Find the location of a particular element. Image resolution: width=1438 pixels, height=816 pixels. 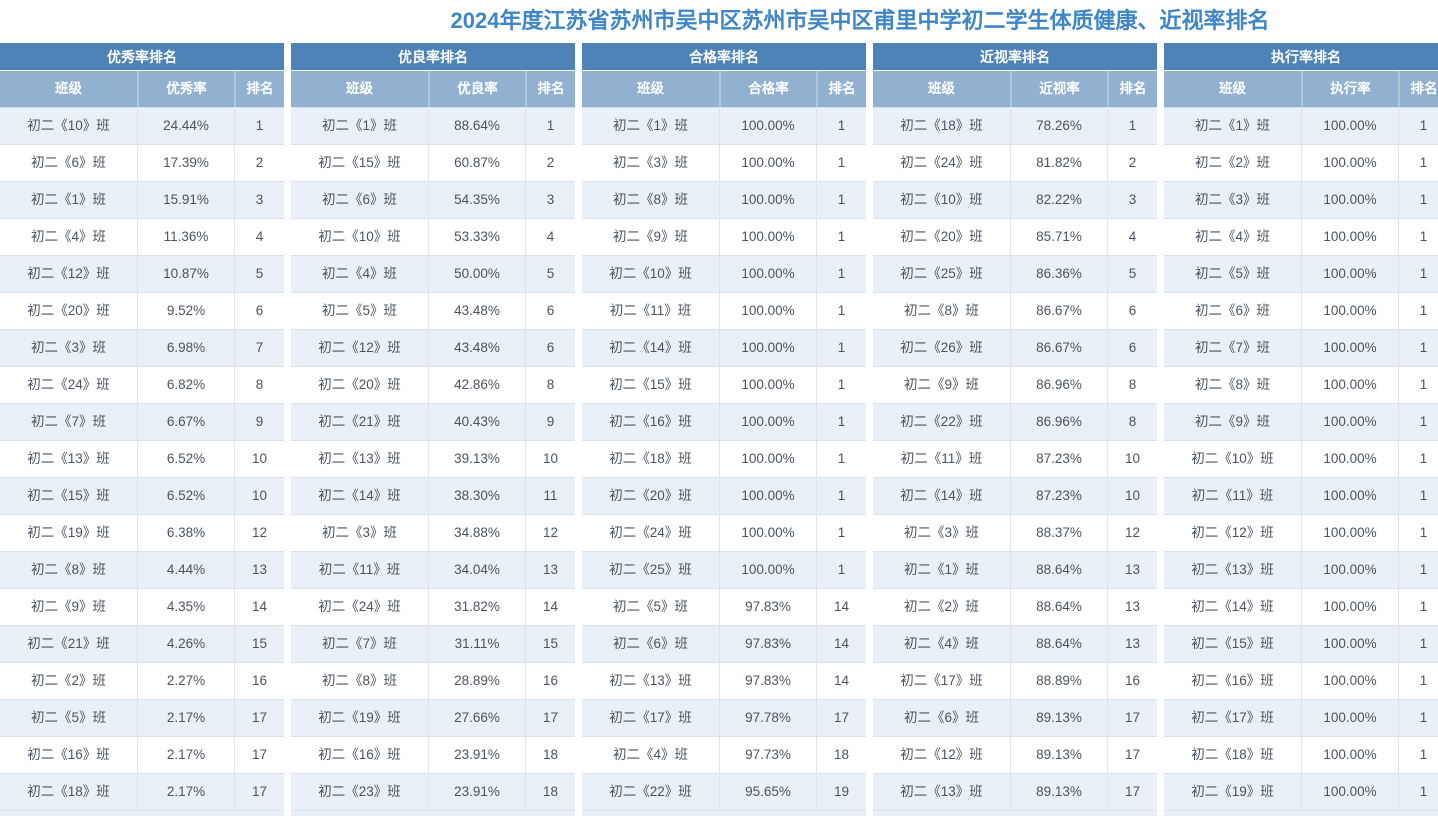

table-row: 初二《4》班 100.00% 1 is located at coordinates (1301, 237).